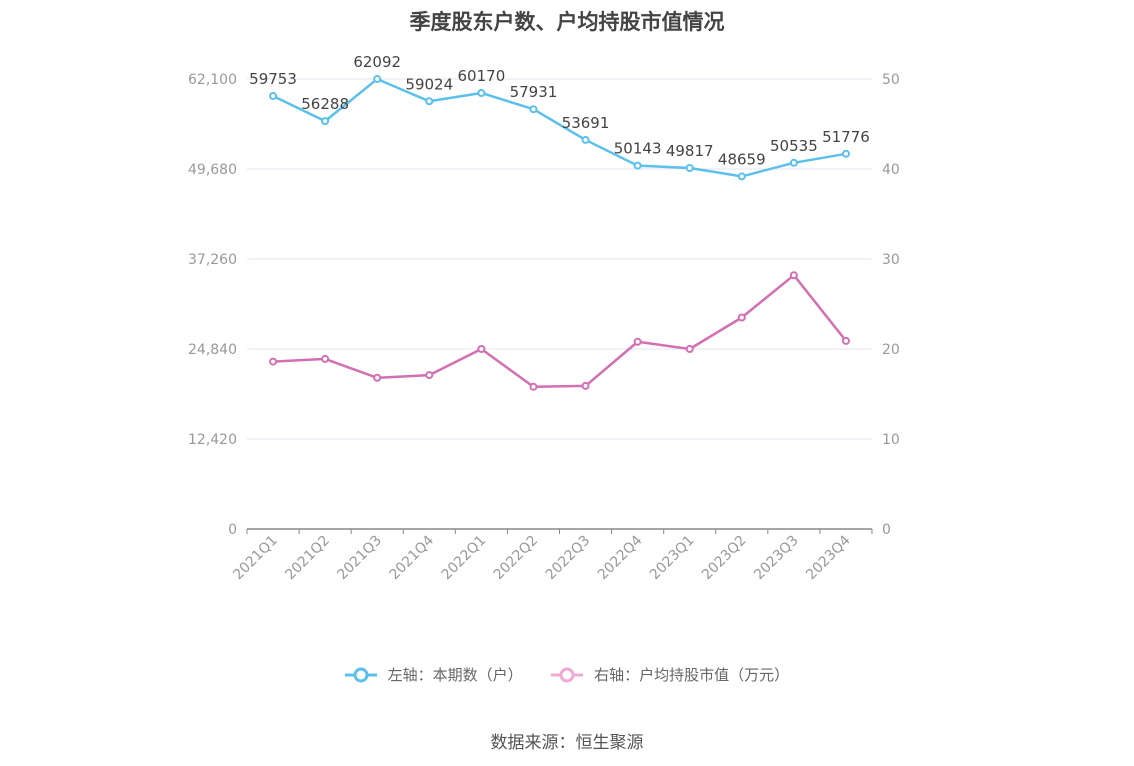 The height and width of the screenshot is (766, 1134). Describe the element at coordinates (412, 557) in the screenshot. I see `x-axis-tick-label: 2021Q4` at that location.